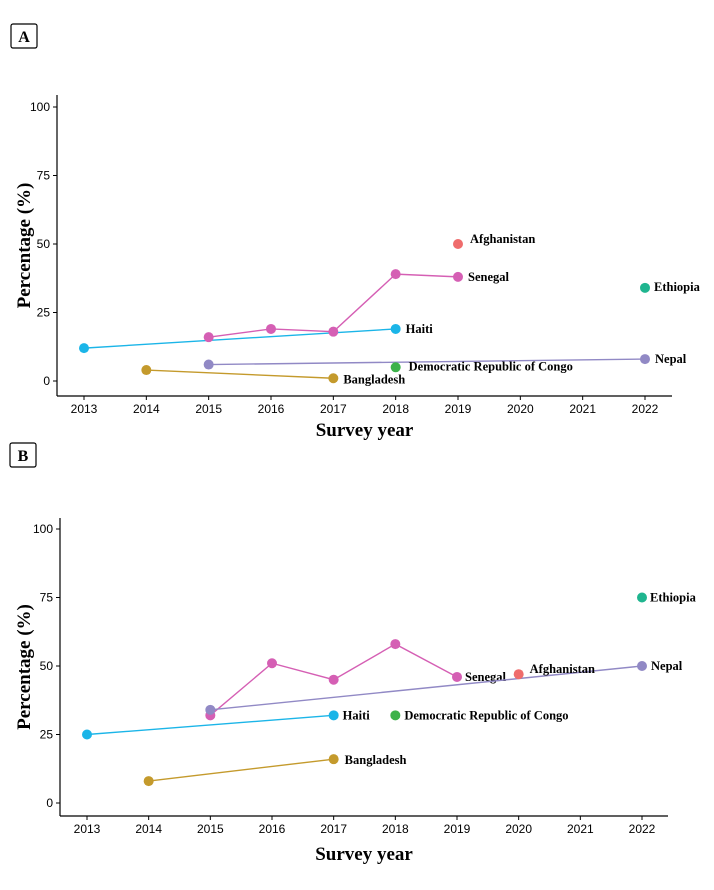  I want to click on series-senegal: Senegal, so click(356, 306).